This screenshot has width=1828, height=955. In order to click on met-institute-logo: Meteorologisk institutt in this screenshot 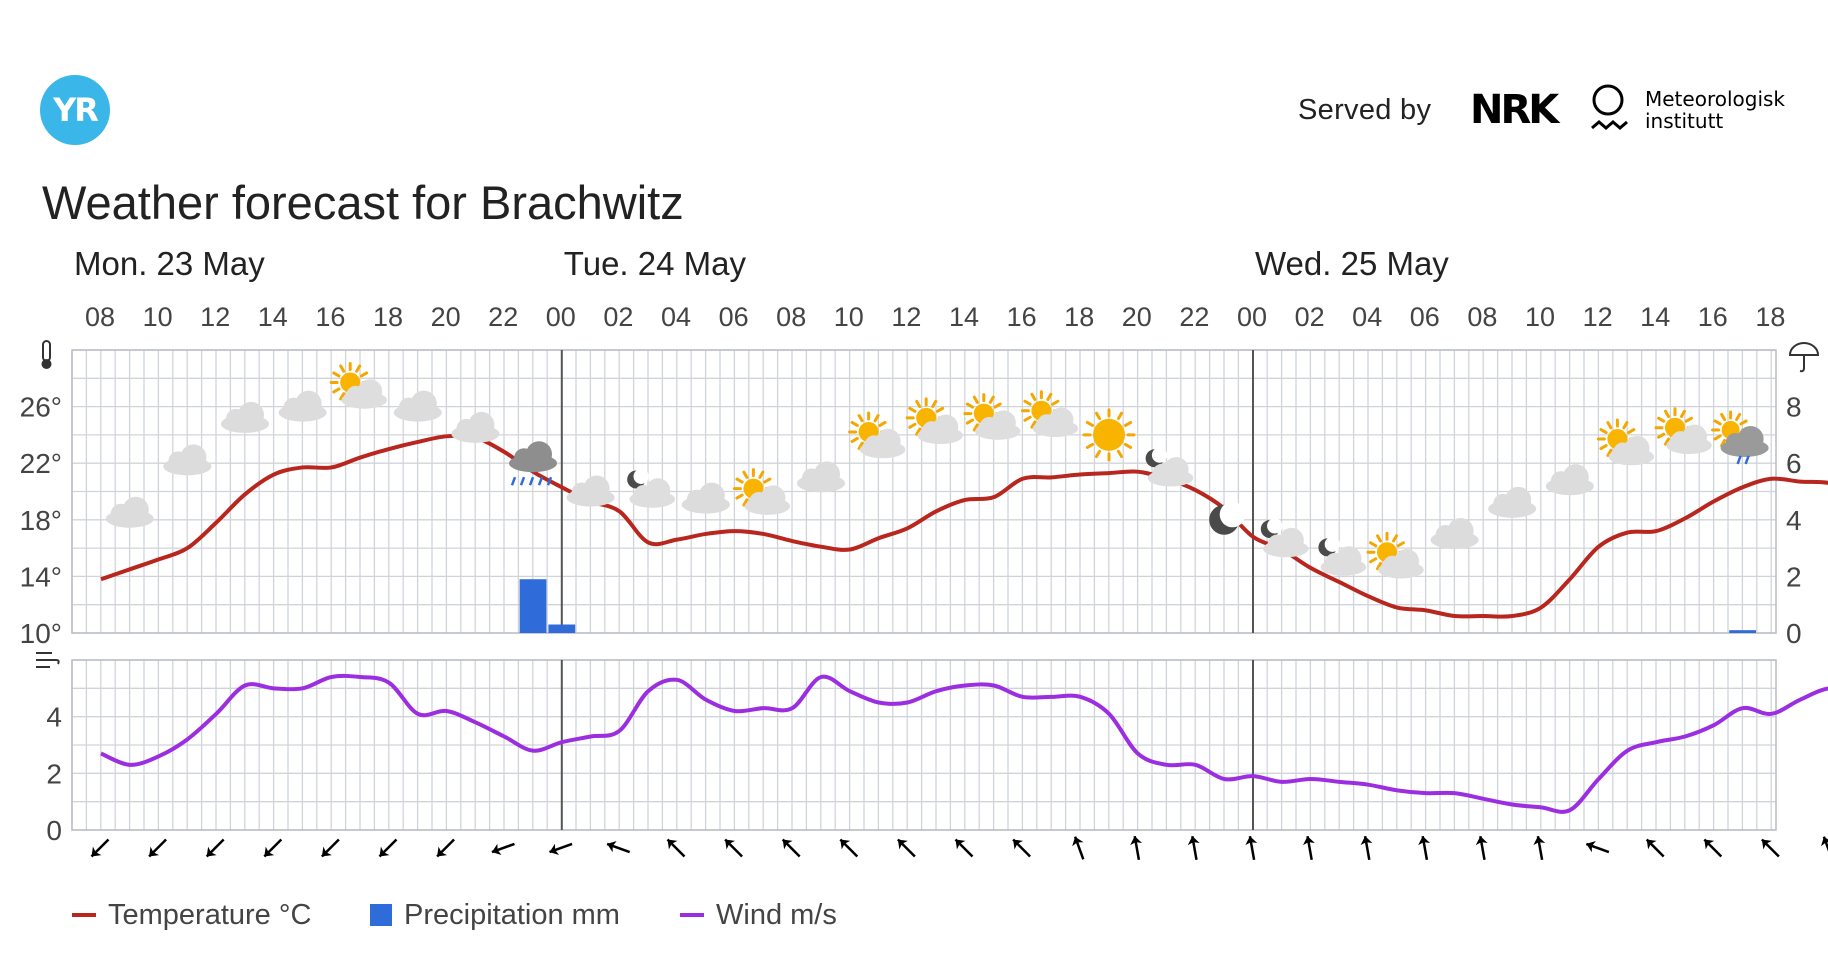, I will do `click(1715, 110)`.